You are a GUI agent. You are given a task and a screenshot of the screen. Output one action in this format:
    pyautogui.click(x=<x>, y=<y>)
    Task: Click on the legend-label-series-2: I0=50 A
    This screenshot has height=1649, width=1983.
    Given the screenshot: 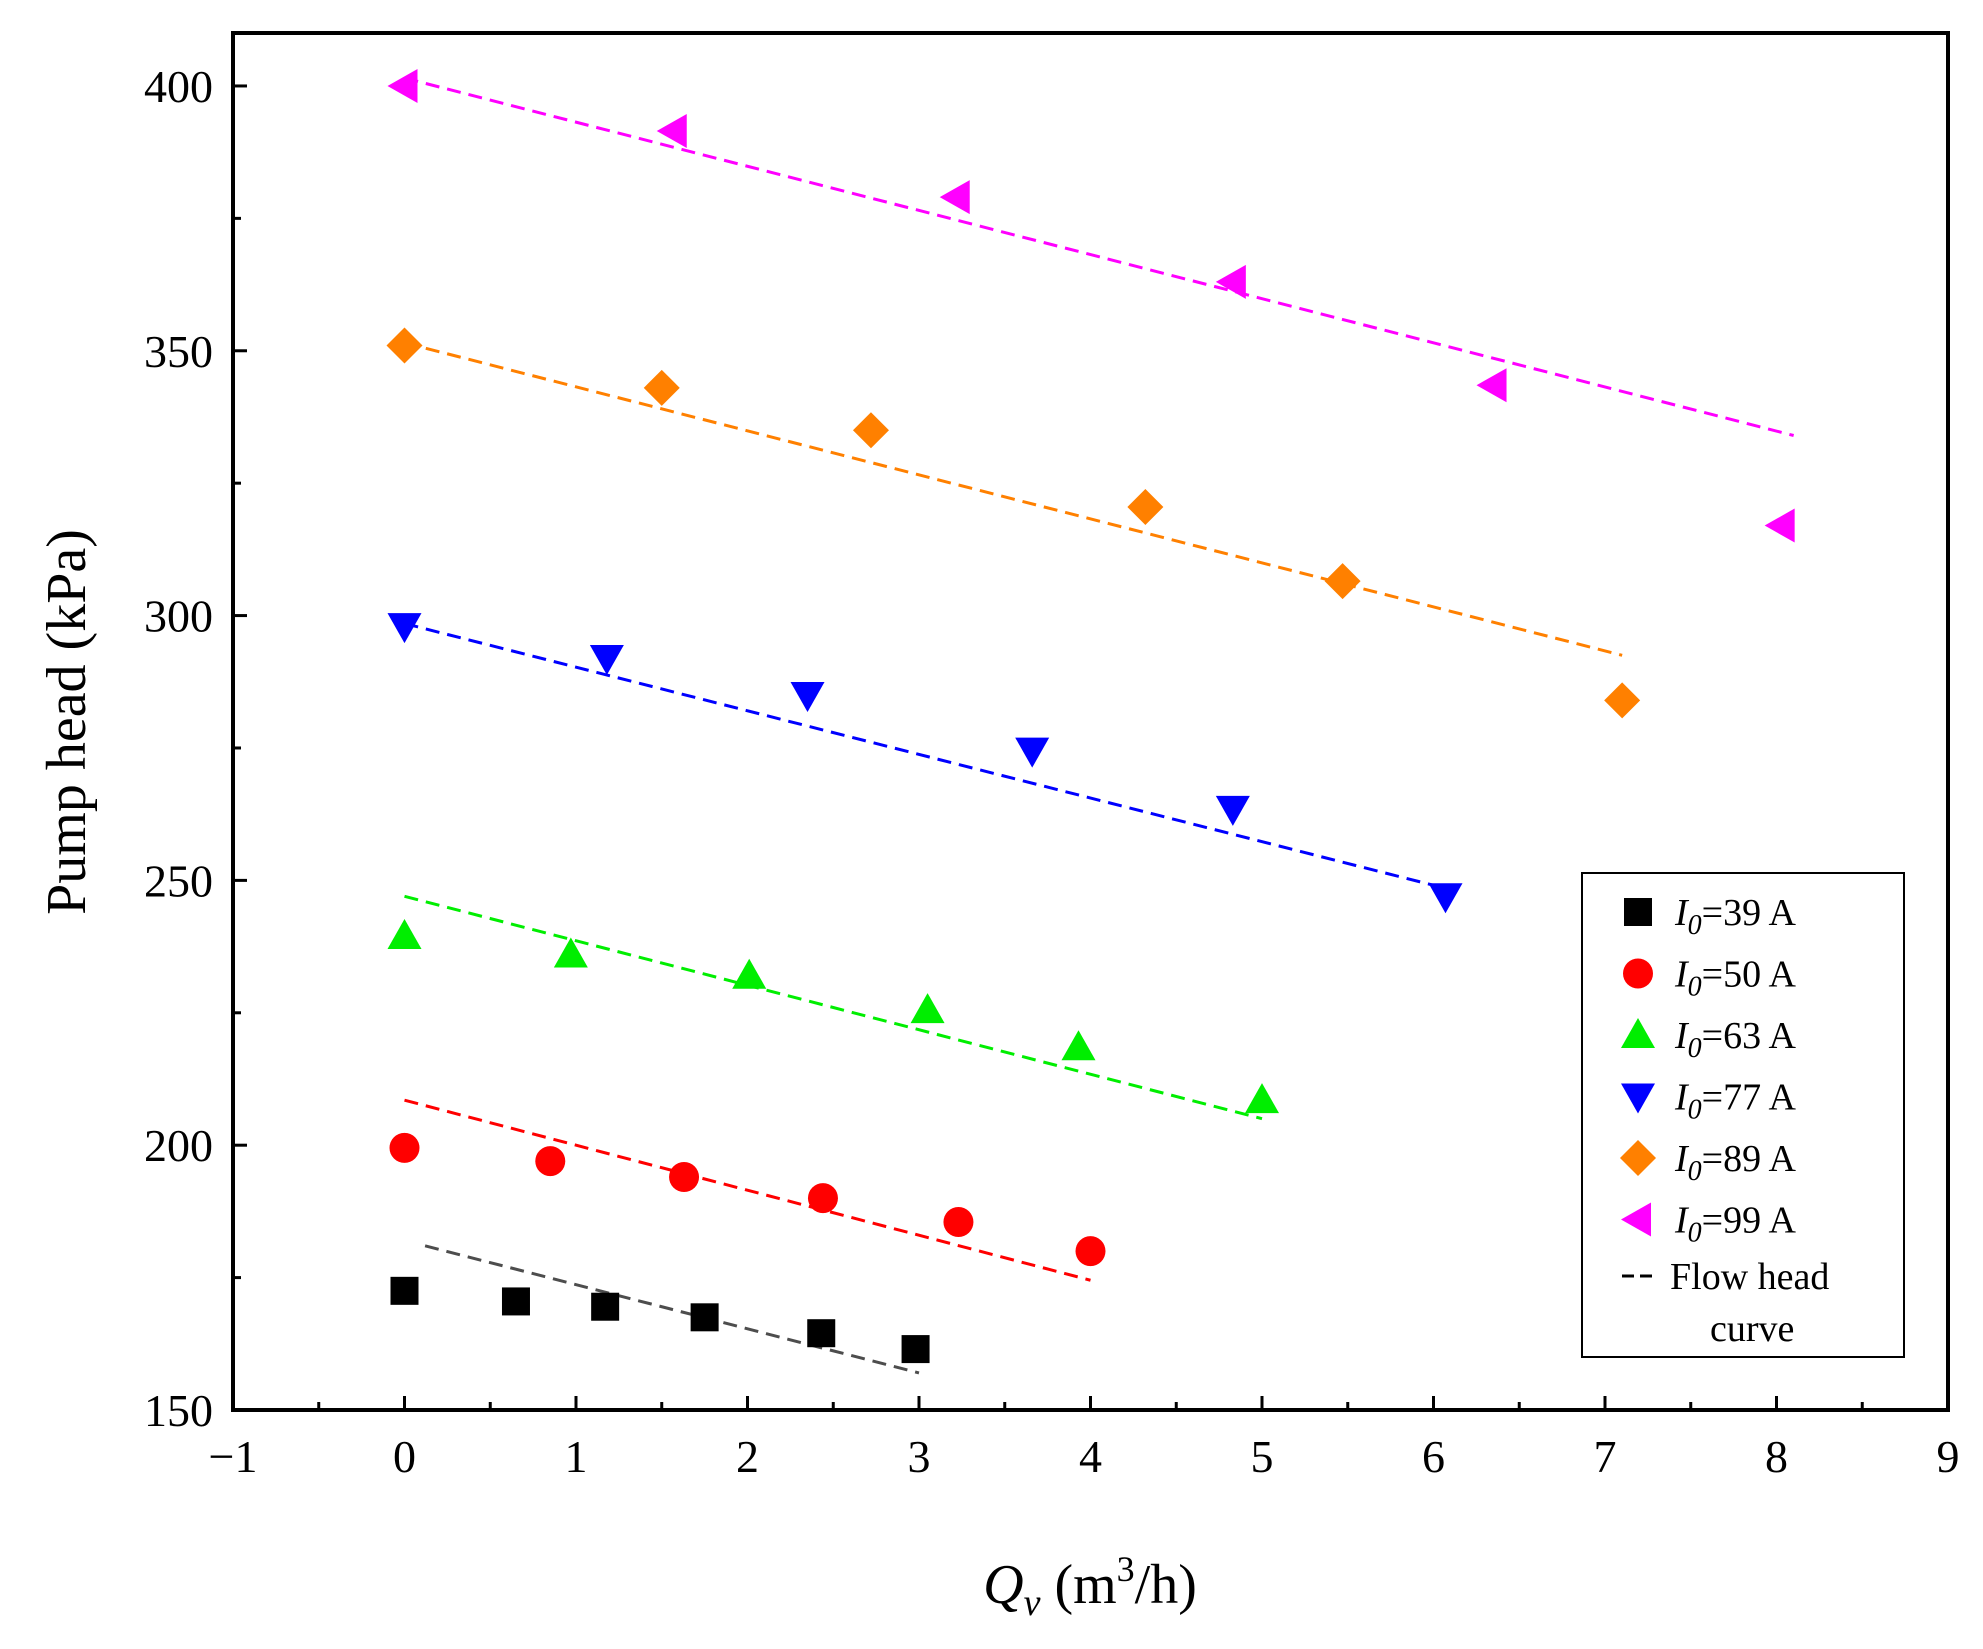 What is the action you would take?
    pyautogui.click(x=1735, y=978)
    